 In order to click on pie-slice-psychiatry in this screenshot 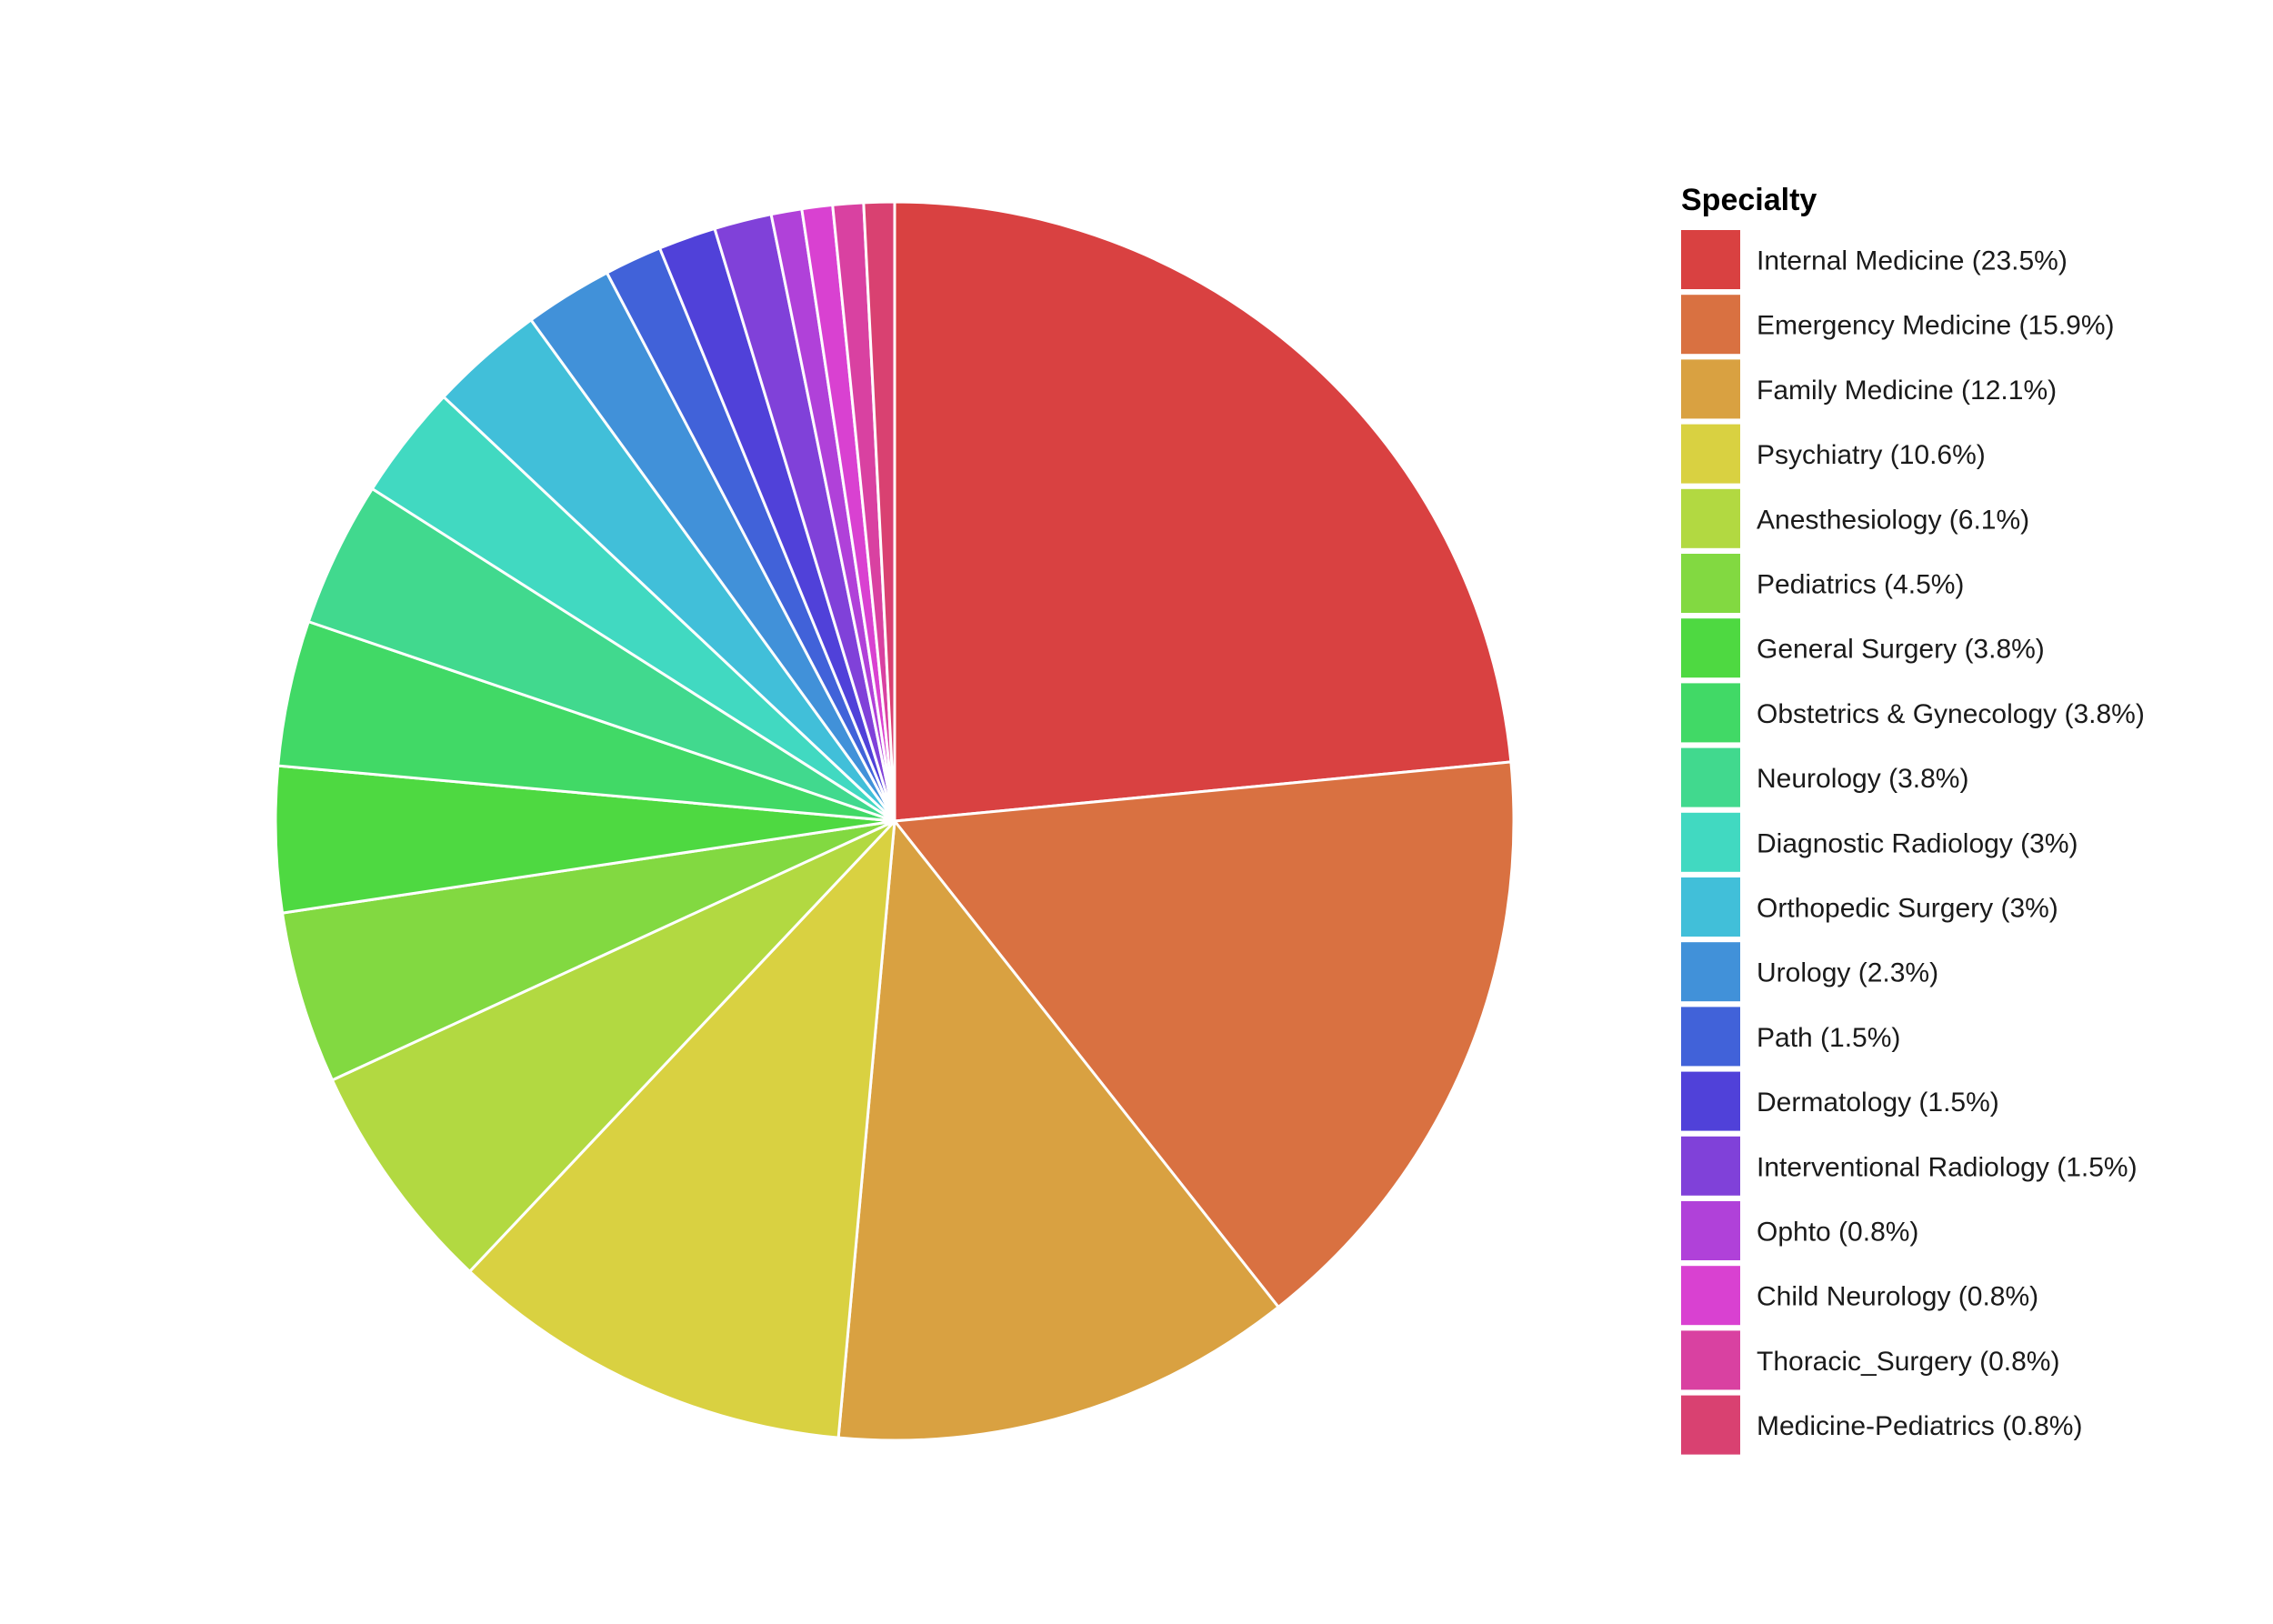, I will do `click(682, 1129)`.